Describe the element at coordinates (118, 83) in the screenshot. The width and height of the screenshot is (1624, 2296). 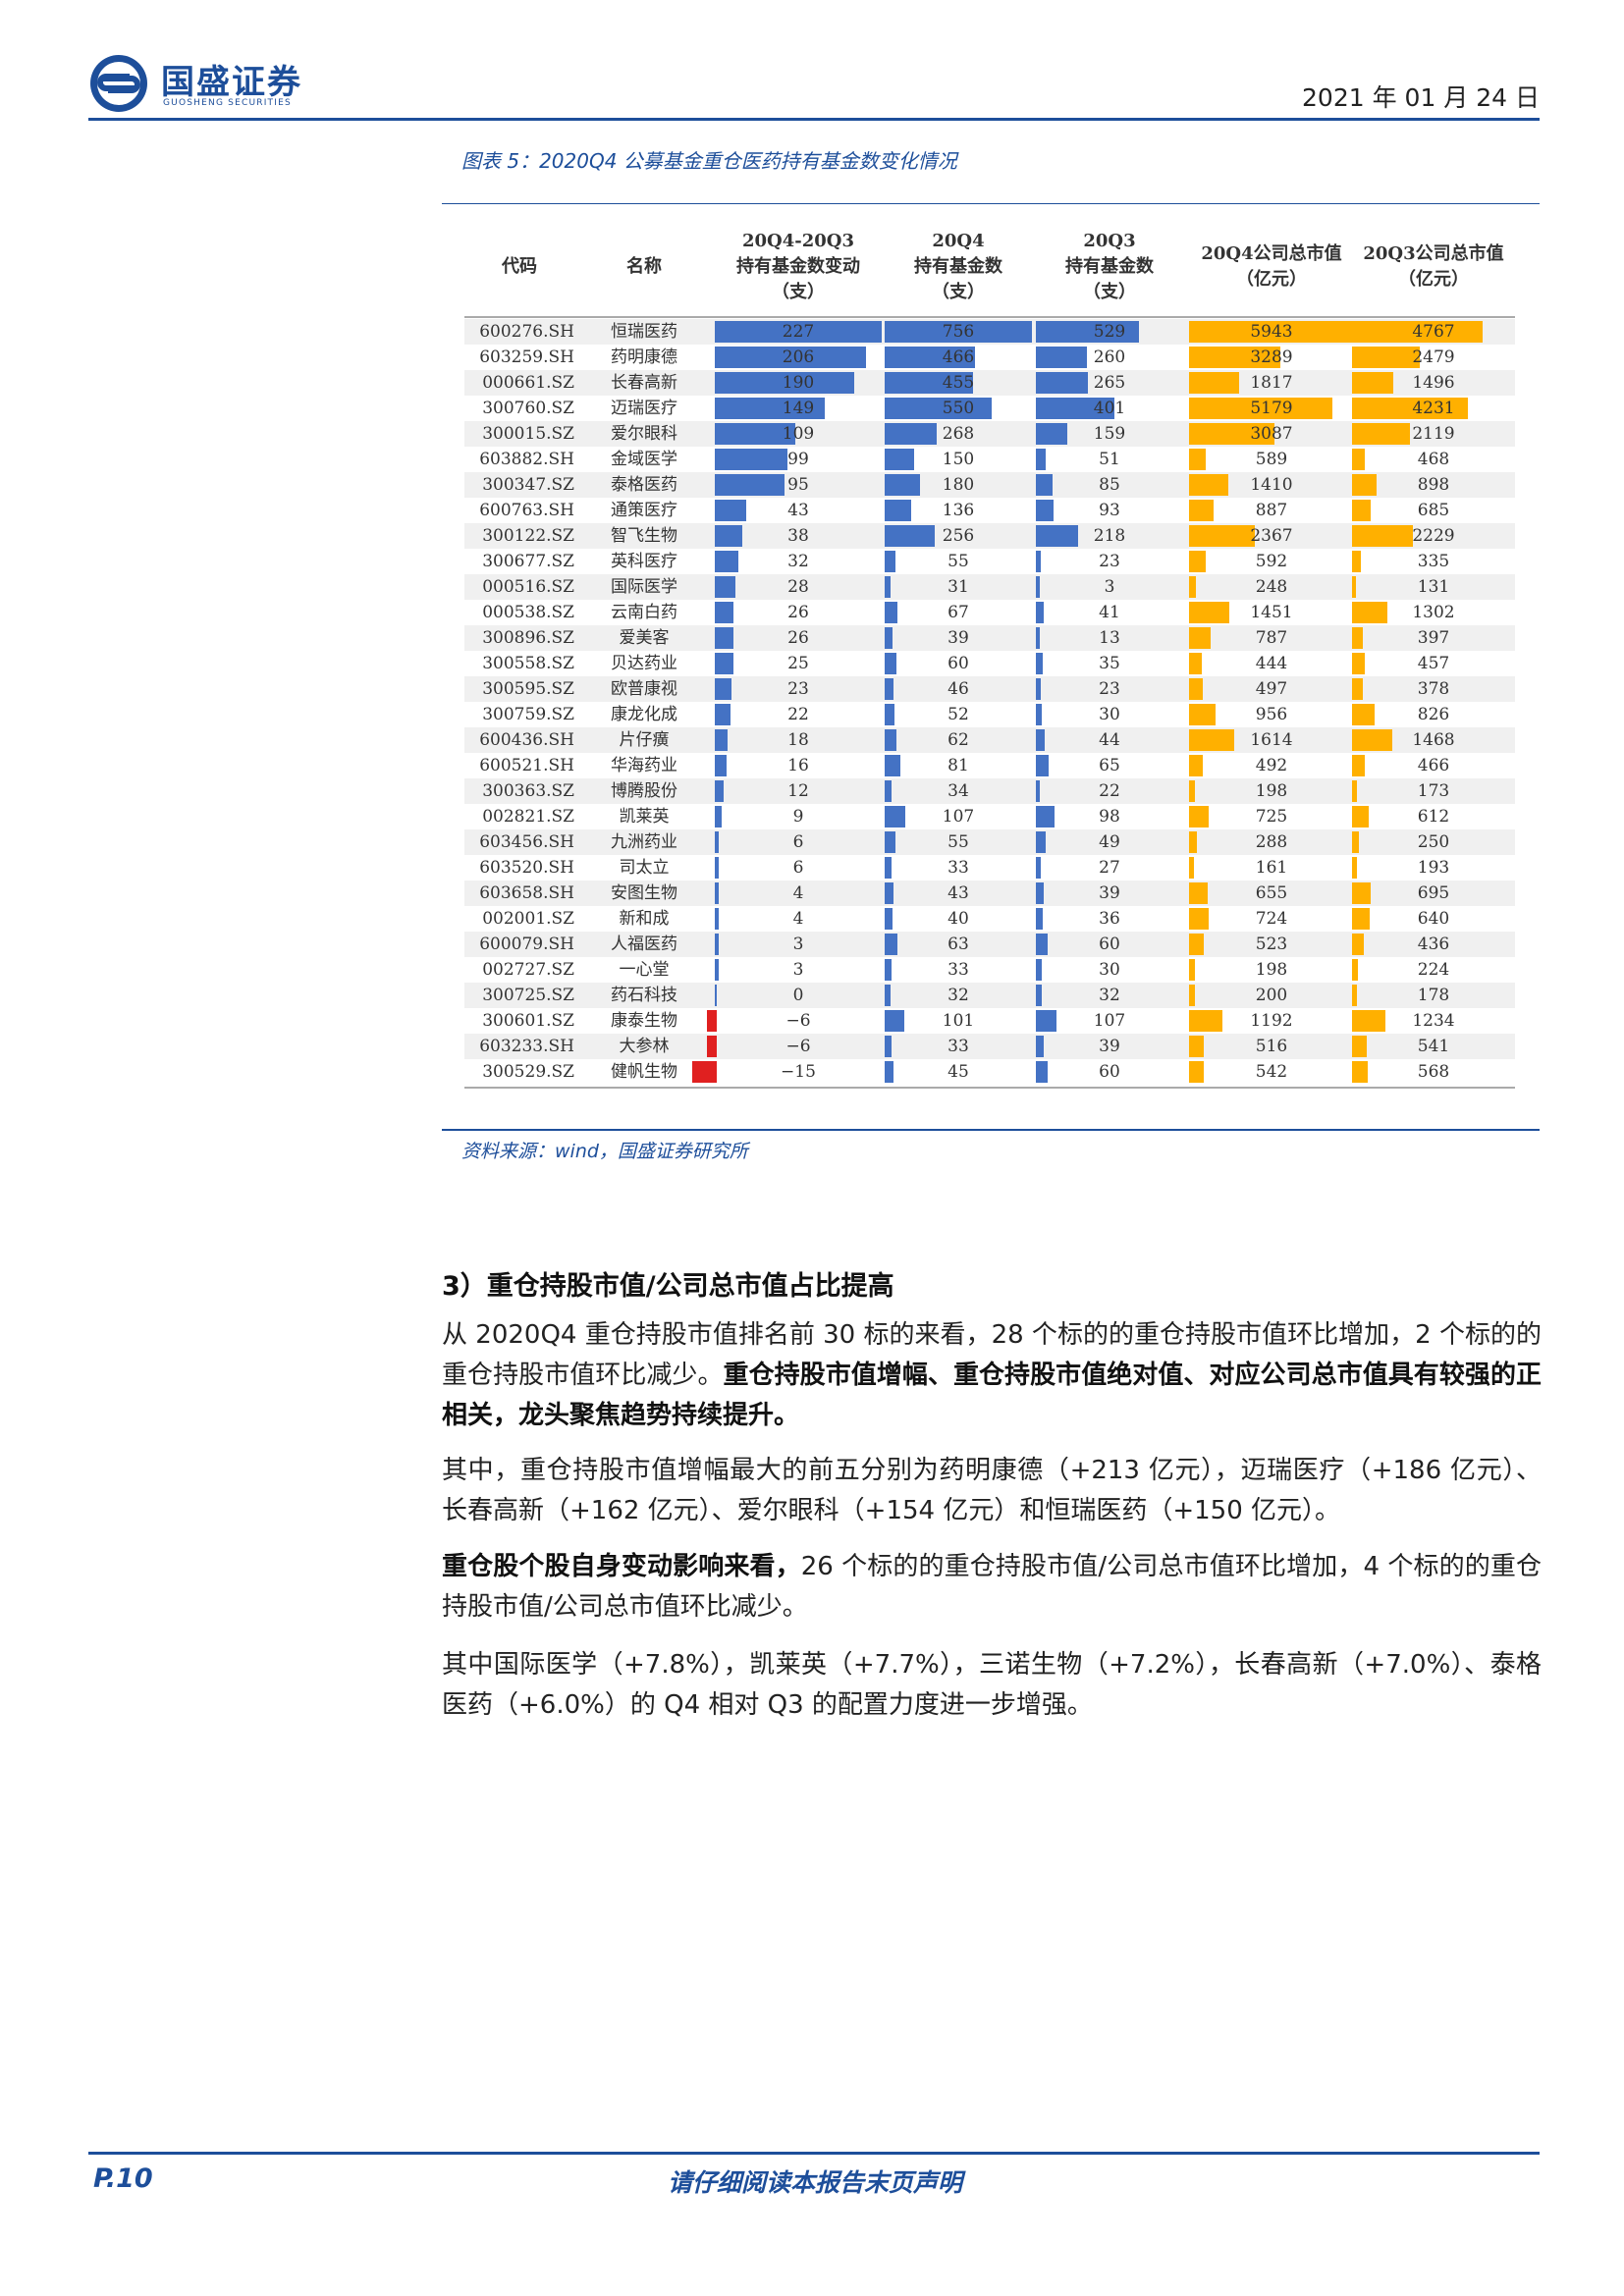
I see `logo-mark-icon` at that location.